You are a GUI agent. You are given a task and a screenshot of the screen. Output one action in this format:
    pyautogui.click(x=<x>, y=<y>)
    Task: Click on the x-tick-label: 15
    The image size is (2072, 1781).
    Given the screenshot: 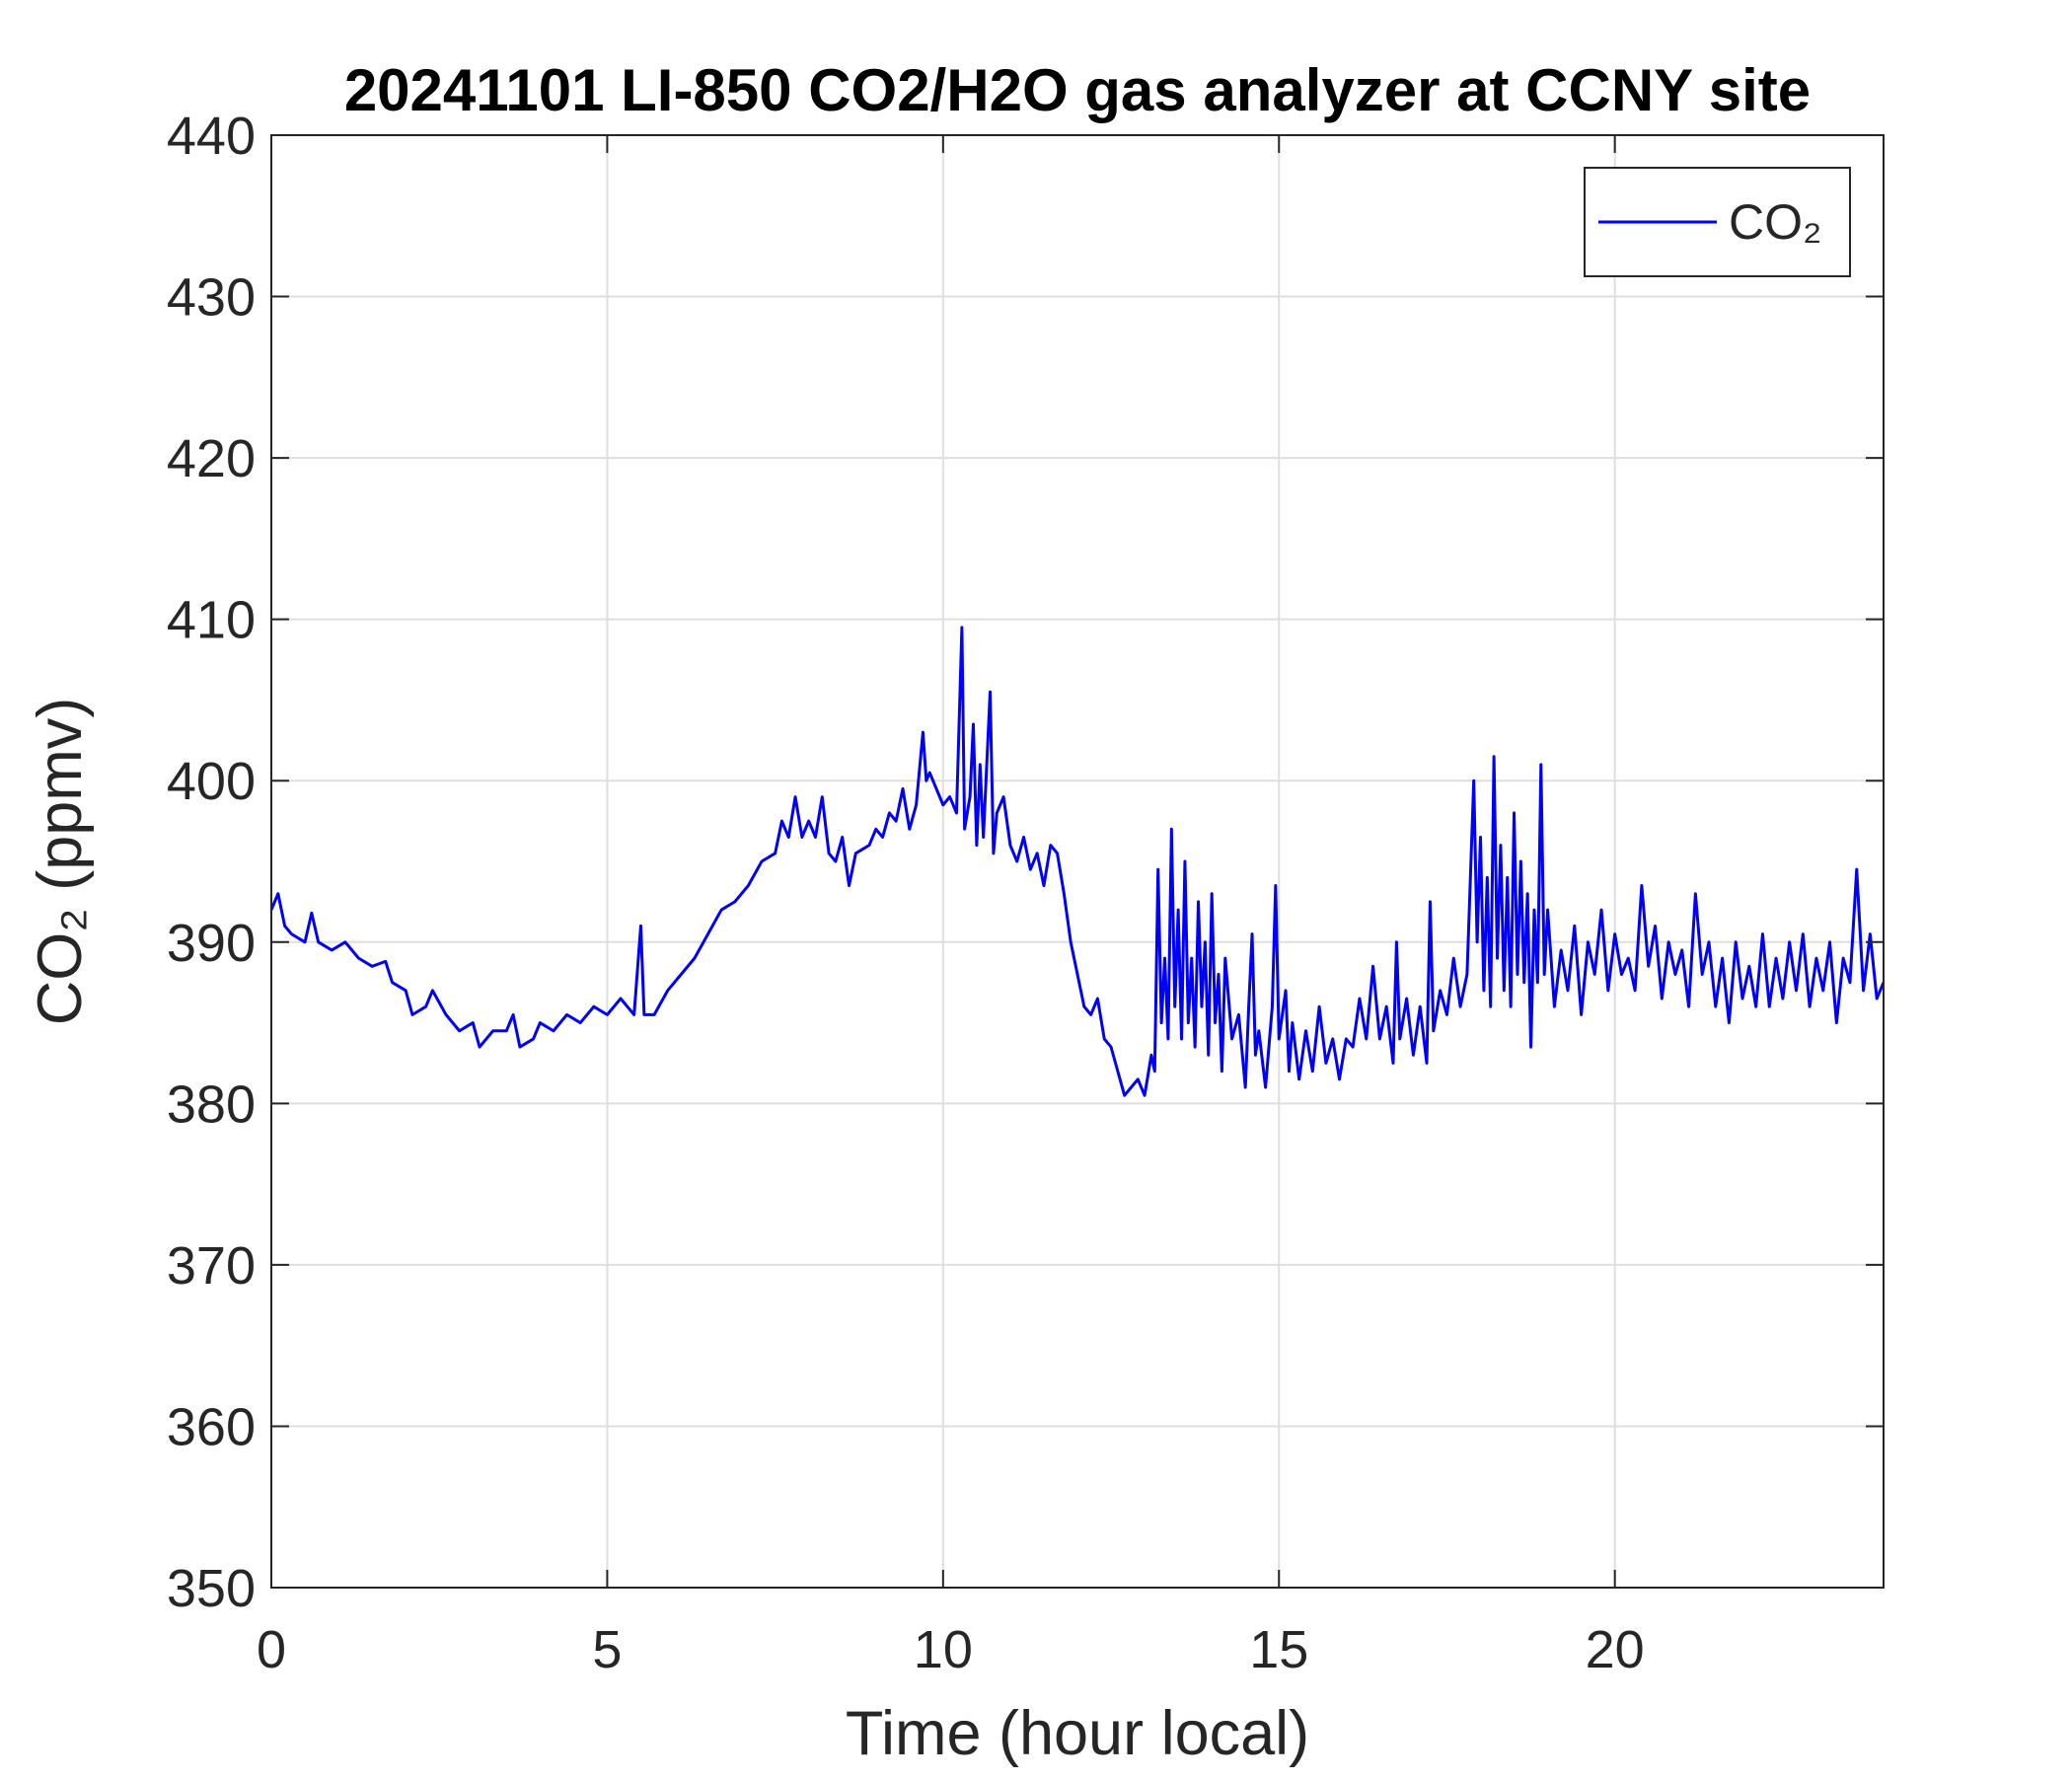 What is the action you would take?
    pyautogui.click(x=1278, y=1650)
    